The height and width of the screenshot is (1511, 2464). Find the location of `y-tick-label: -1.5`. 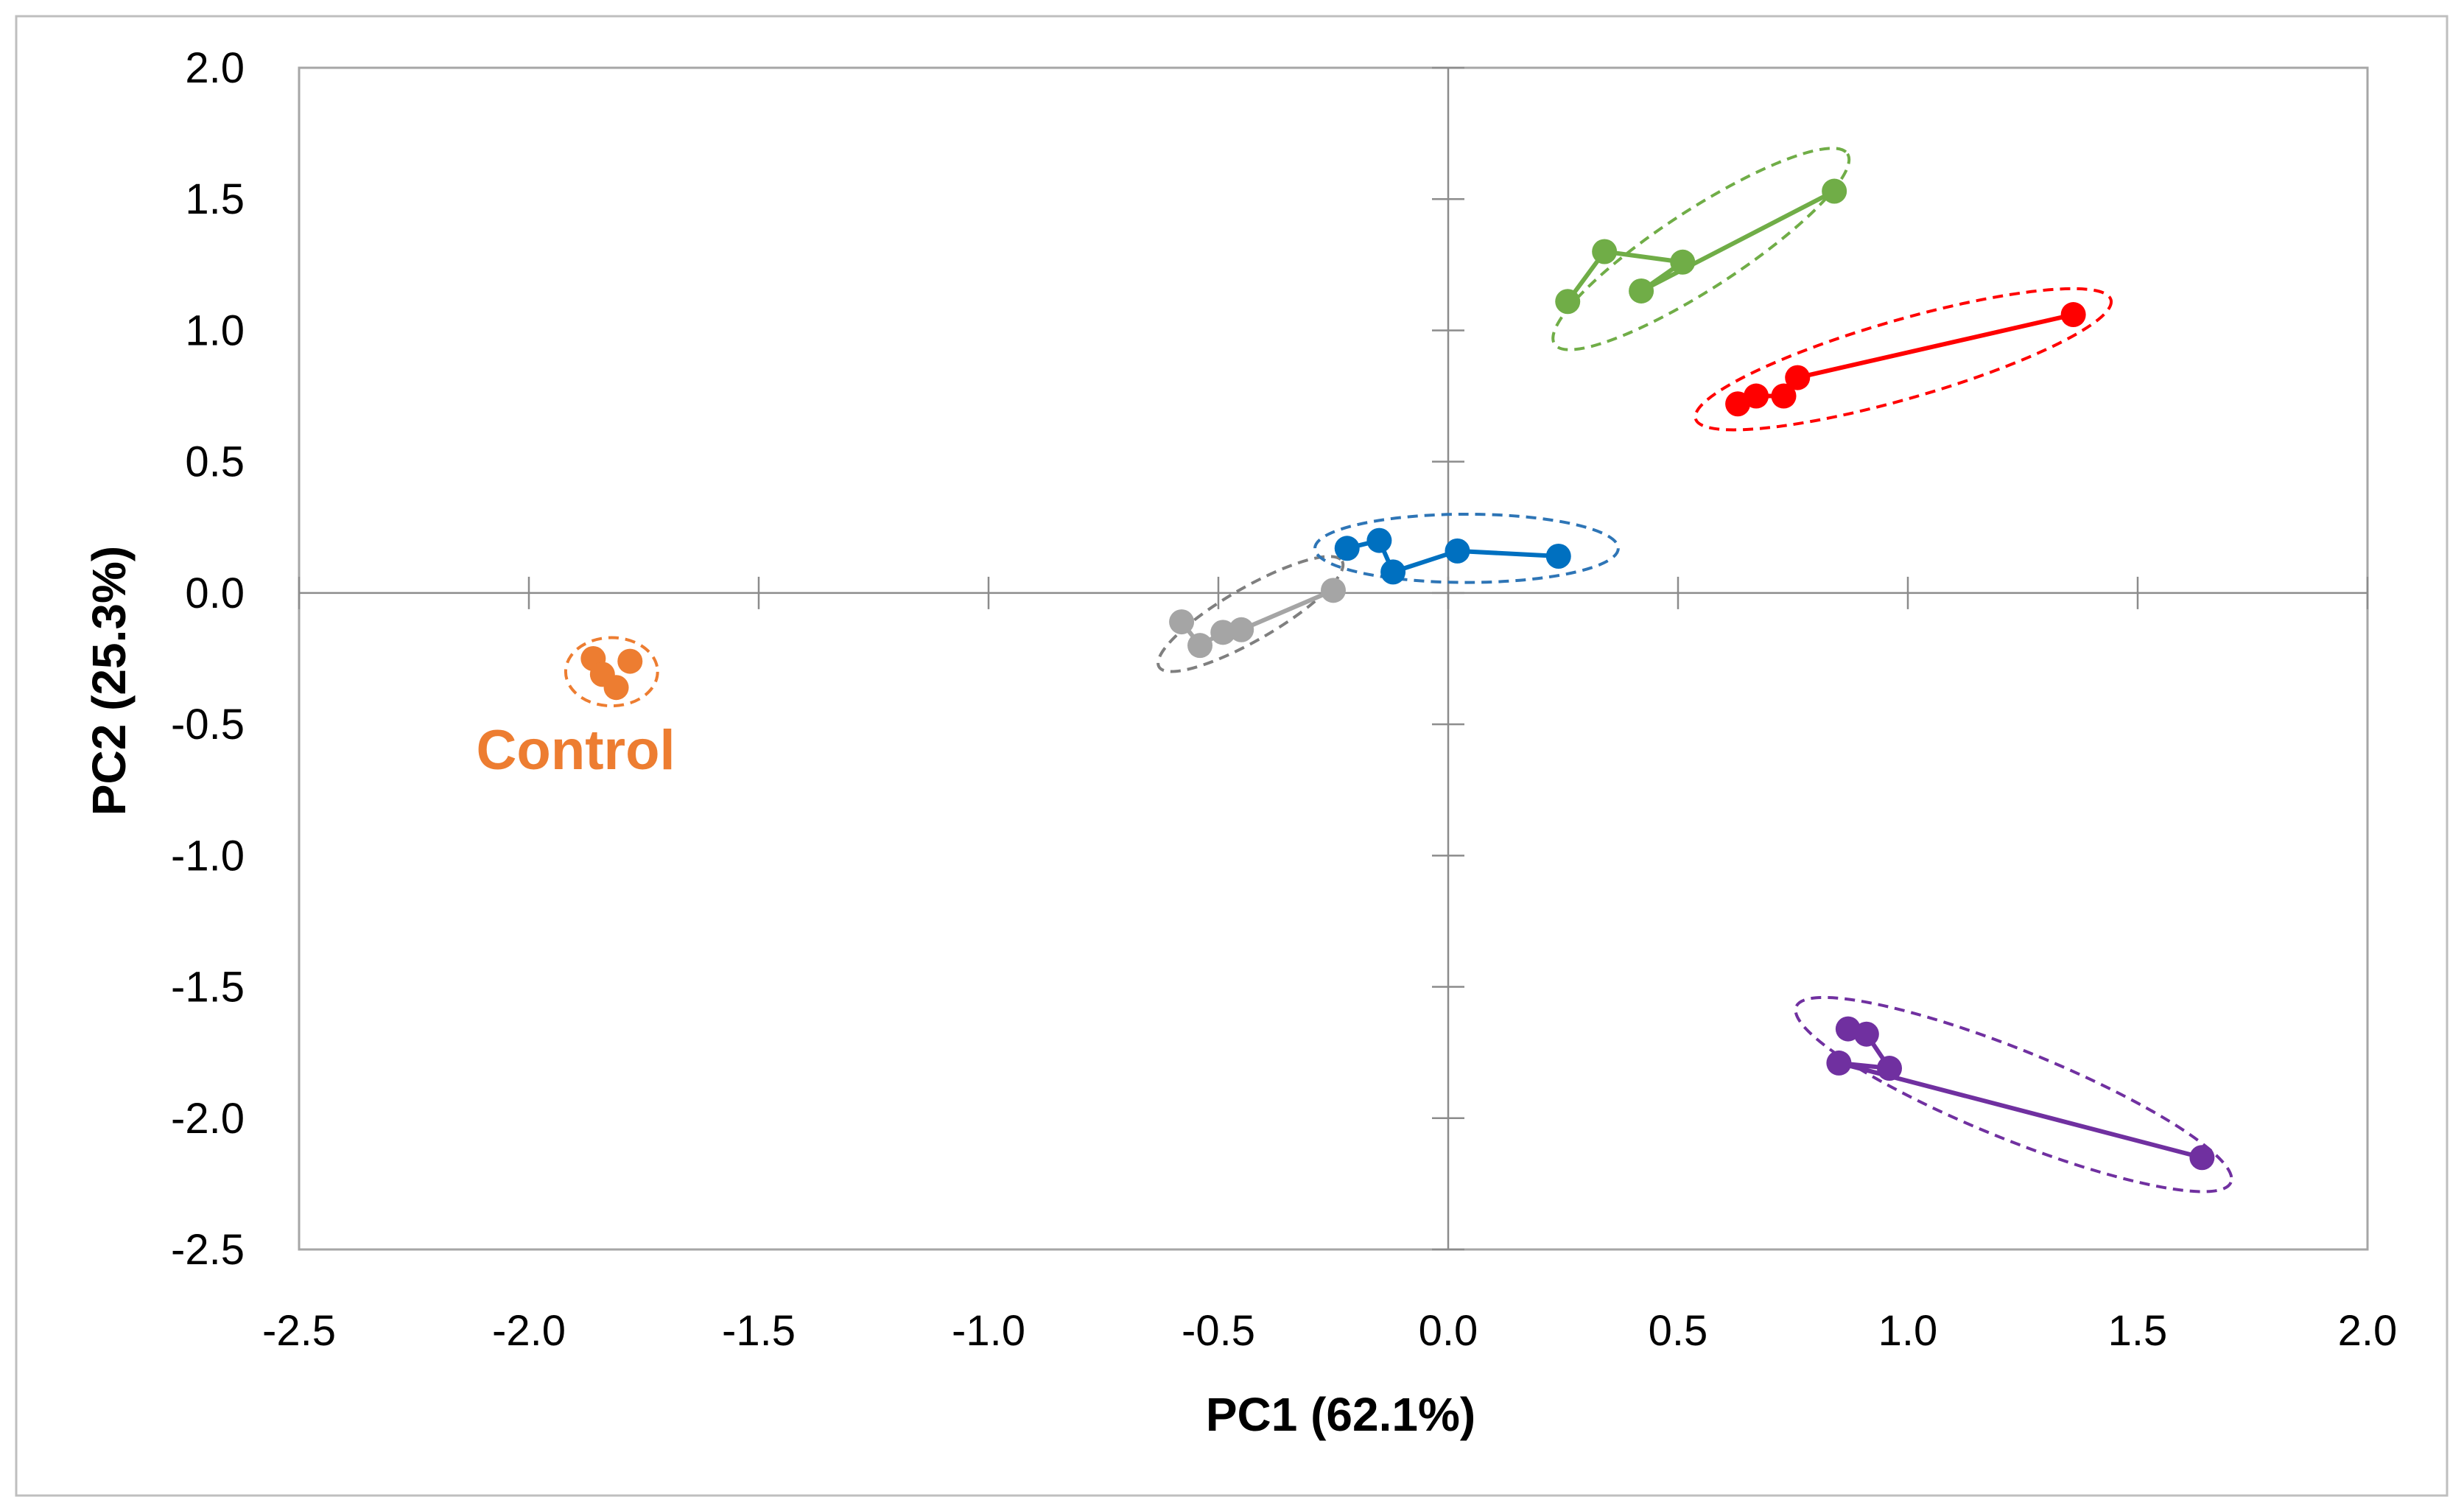

y-tick-label: -1.5 is located at coordinates (208, 988).